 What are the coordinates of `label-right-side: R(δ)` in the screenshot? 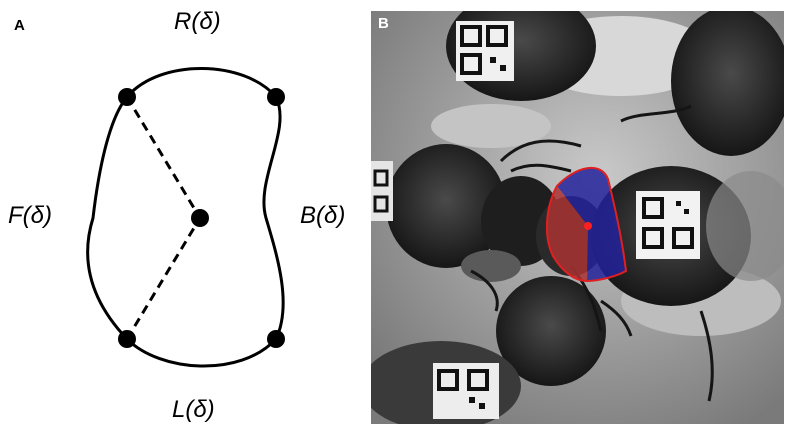 It's located at (197, 21).